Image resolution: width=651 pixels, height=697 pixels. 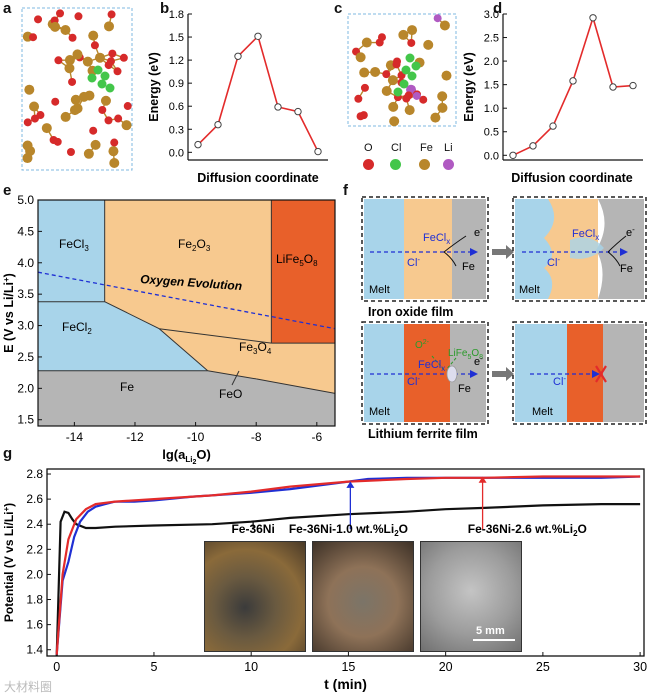 I want to click on y-tick-label: 0.5, so click(x=491, y=133).